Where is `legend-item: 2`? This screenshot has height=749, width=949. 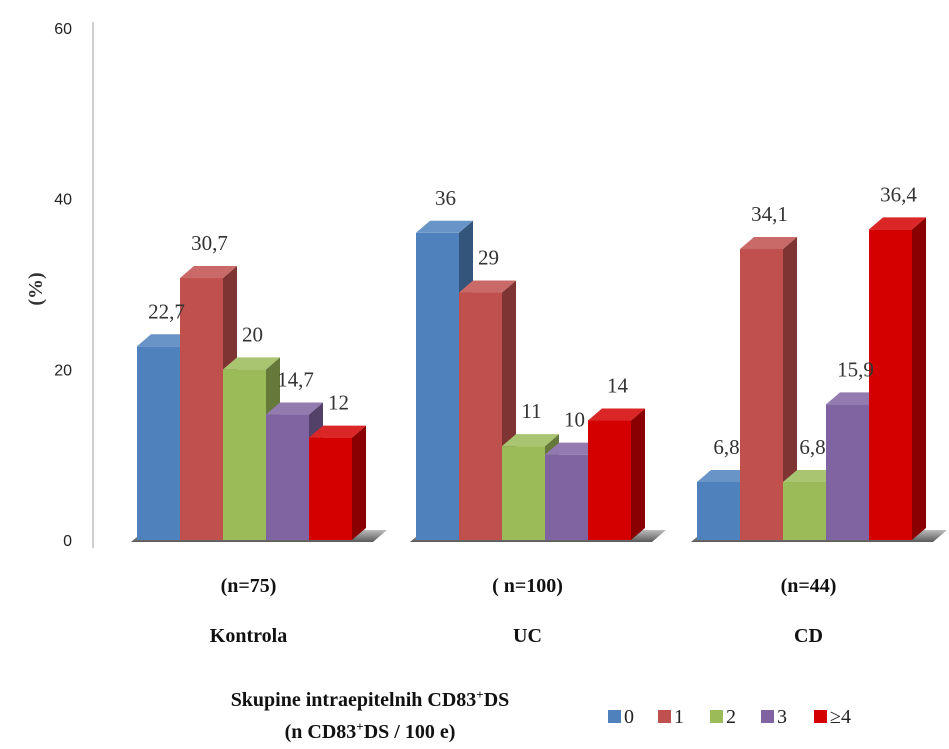 legend-item: 2 is located at coordinates (723, 717).